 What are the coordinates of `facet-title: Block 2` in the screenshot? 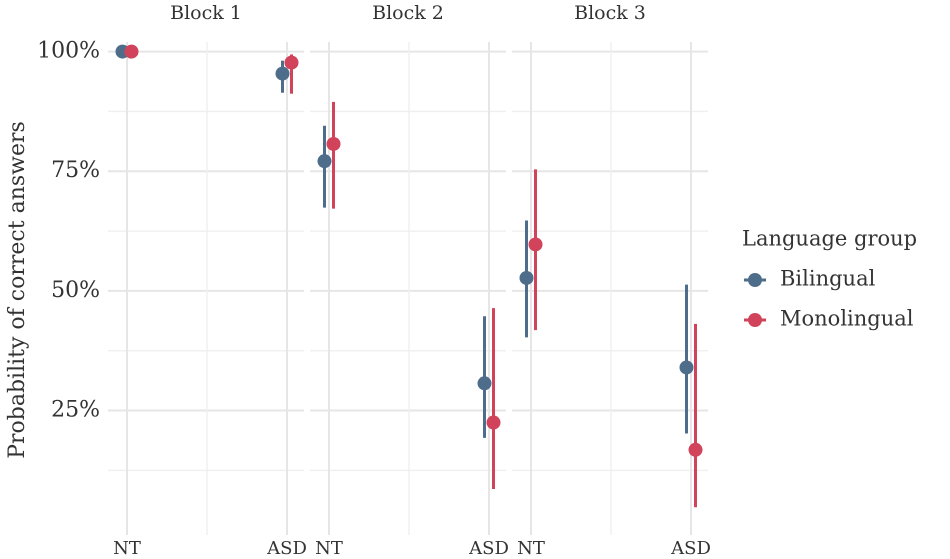 It's located at (408, 13).